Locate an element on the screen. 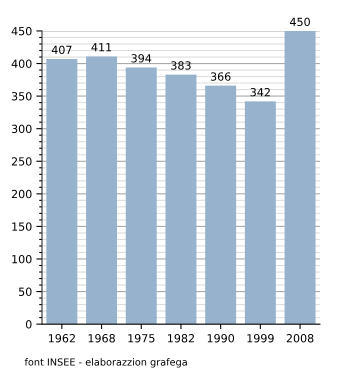  y-tick-label: 450 is located at coordinates (22, 31).